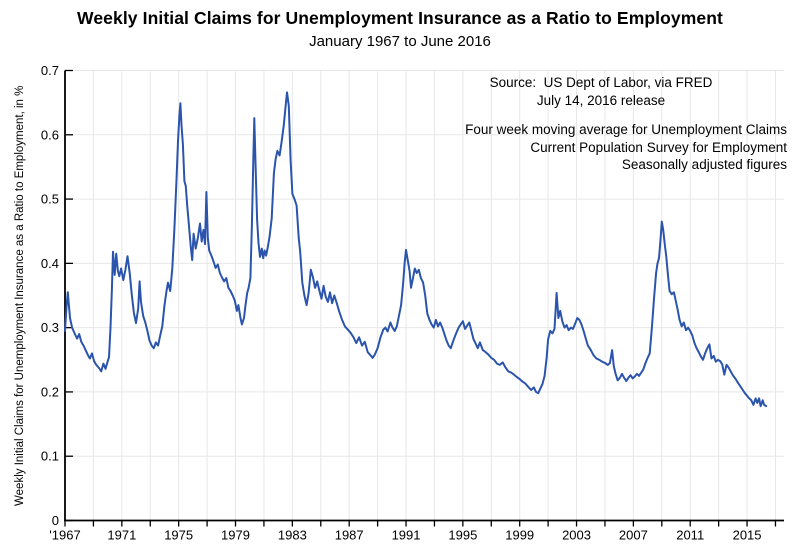  What do you see at coordinates (349, 535) in the screenshot?
I see `x-tick-label: 1987` at bounding box center [349, 535].